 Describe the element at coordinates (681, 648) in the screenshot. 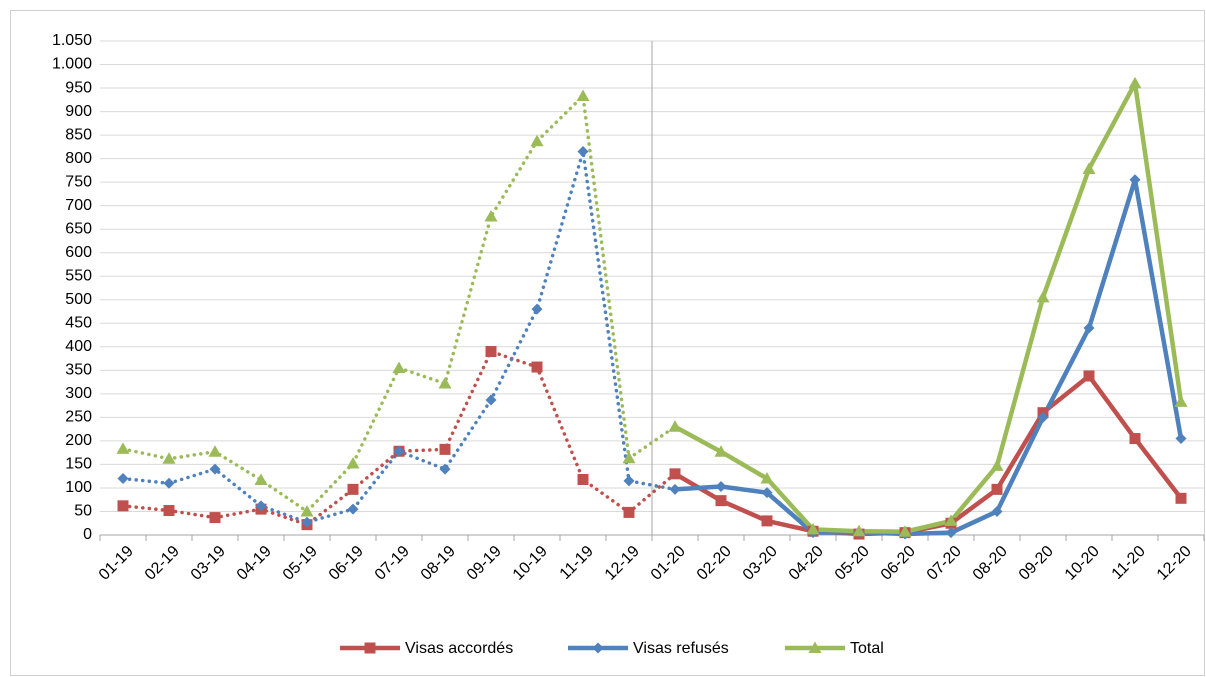

I see `legend-label: Visas refusés` at that location.